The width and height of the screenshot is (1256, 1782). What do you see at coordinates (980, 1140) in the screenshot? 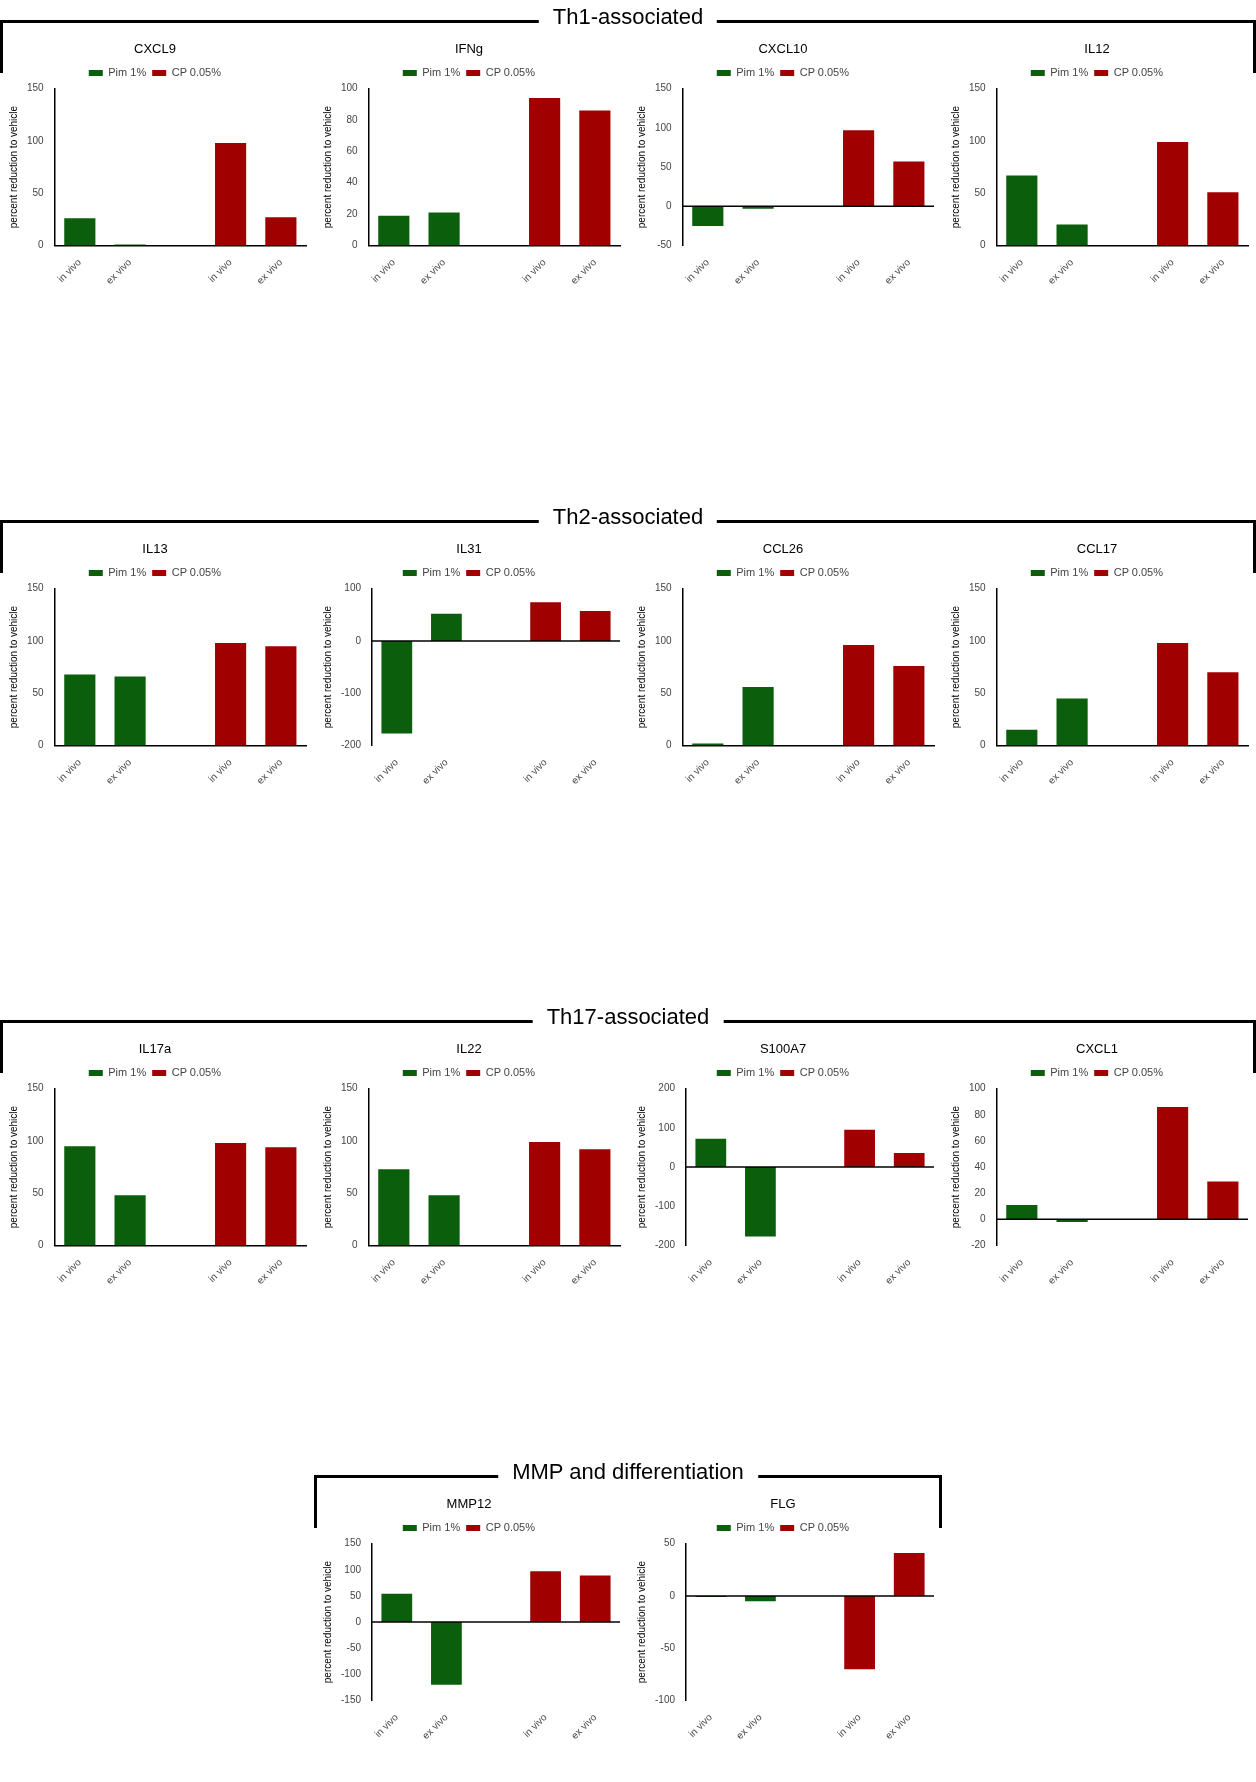
I see `y-tick-label: 60` at bounding box center [980, 1140].